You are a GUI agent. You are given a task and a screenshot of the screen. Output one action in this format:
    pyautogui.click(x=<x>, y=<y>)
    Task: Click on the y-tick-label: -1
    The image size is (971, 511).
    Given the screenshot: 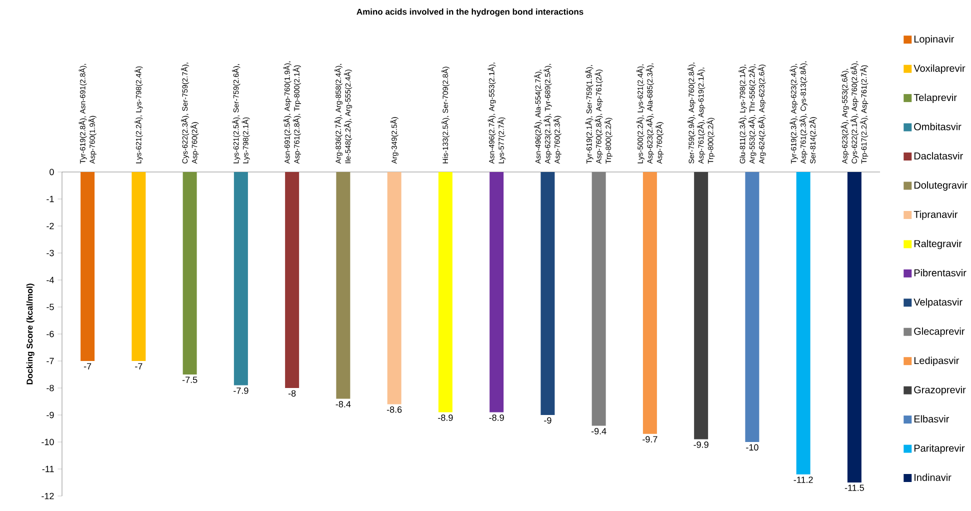 What is the action you would take?
    pyautogui.click(x=50, y=199)
    